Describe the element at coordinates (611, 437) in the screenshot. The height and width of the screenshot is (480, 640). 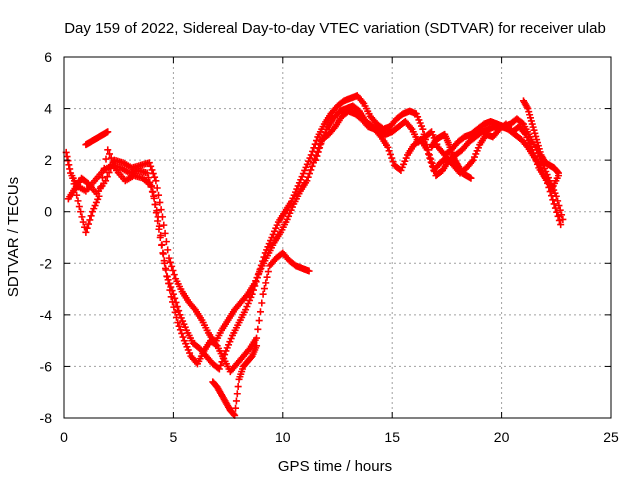
I see `x-tick-label: 25` at that location.